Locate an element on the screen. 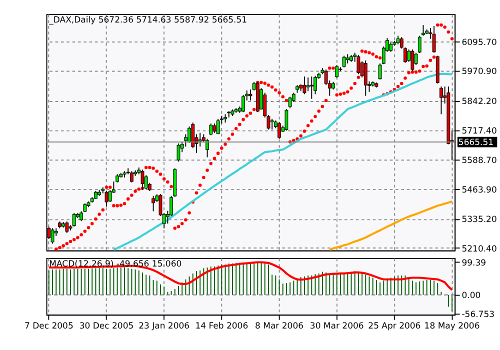 This screenshot has width=500, height=350. y-tick-label: 99.39 is located at coordinates (474, 263).